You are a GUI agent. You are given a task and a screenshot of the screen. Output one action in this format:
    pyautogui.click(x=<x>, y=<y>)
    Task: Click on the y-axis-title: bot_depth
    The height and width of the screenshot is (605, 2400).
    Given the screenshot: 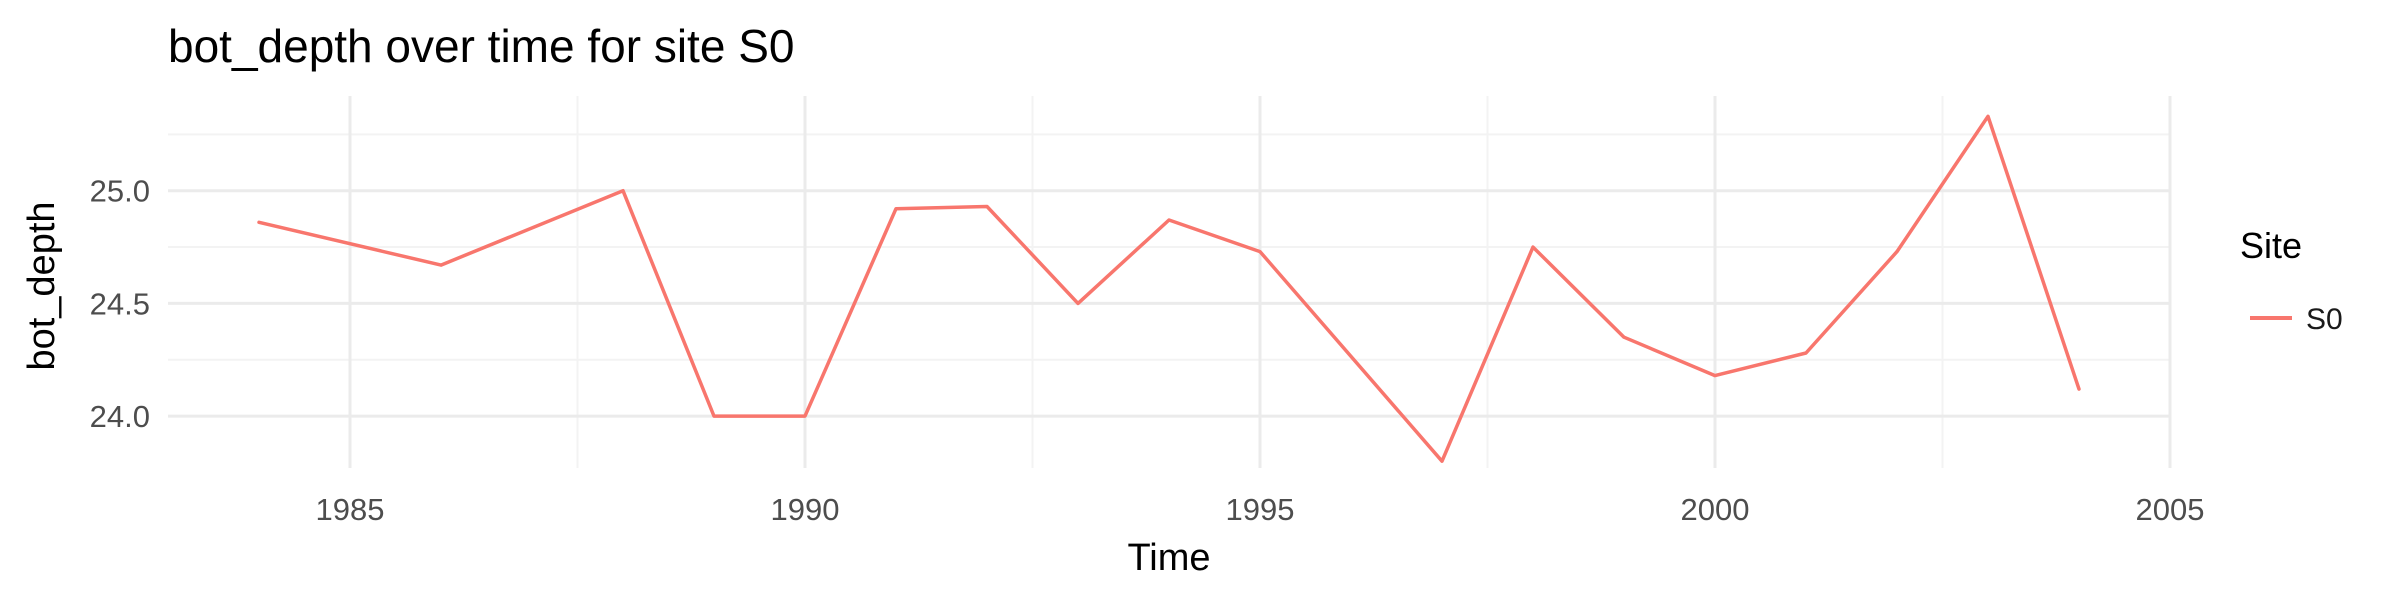 What is the action you would take?
    pyautogui.click(x=42, y=285)
    